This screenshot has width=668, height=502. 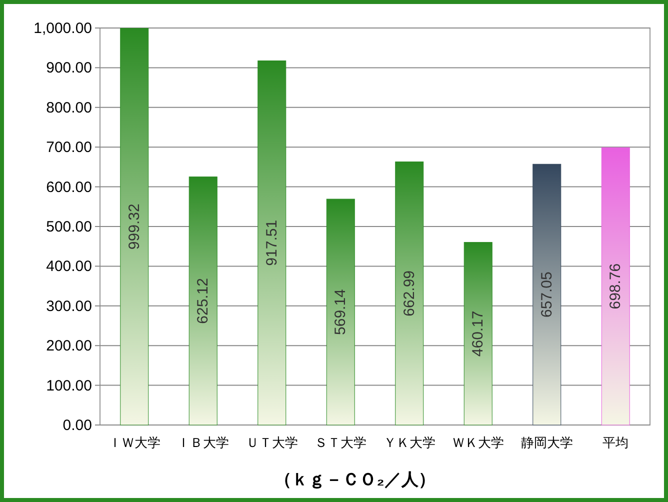 I want to click on data-label: 657.05, so click(x=547, y=295).